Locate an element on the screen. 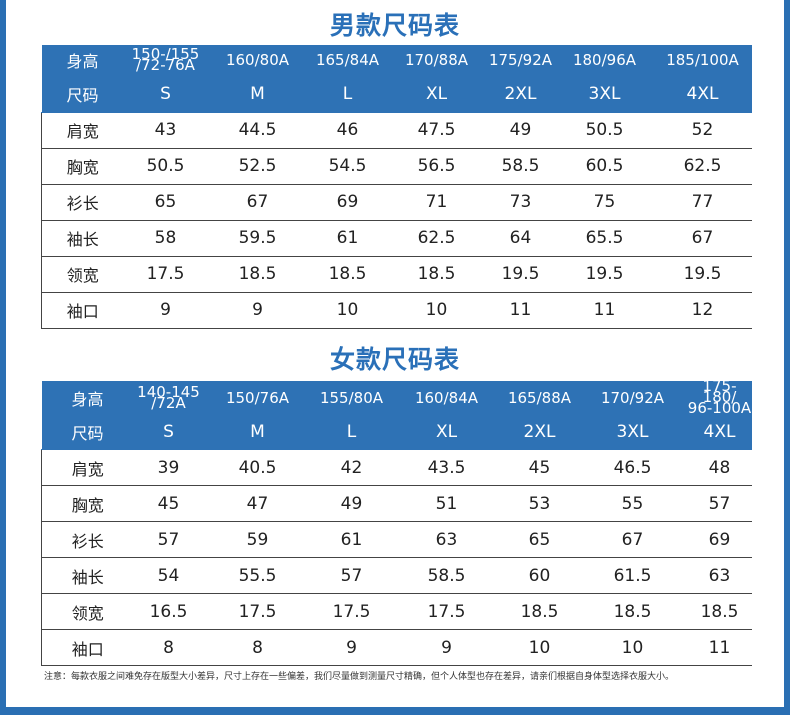  height-cell: 170/88A is located at coordinates (436, 61).